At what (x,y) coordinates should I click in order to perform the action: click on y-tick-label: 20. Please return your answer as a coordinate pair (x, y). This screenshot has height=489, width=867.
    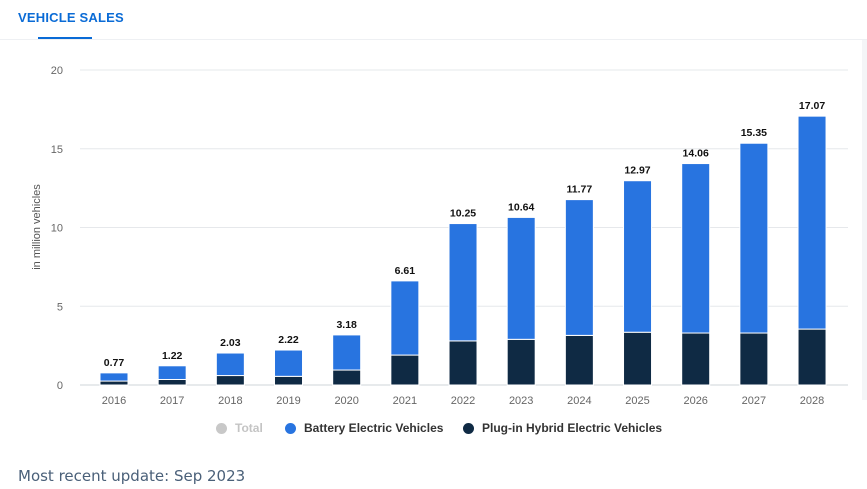
    Looking at the image, I should click on (57, 71).